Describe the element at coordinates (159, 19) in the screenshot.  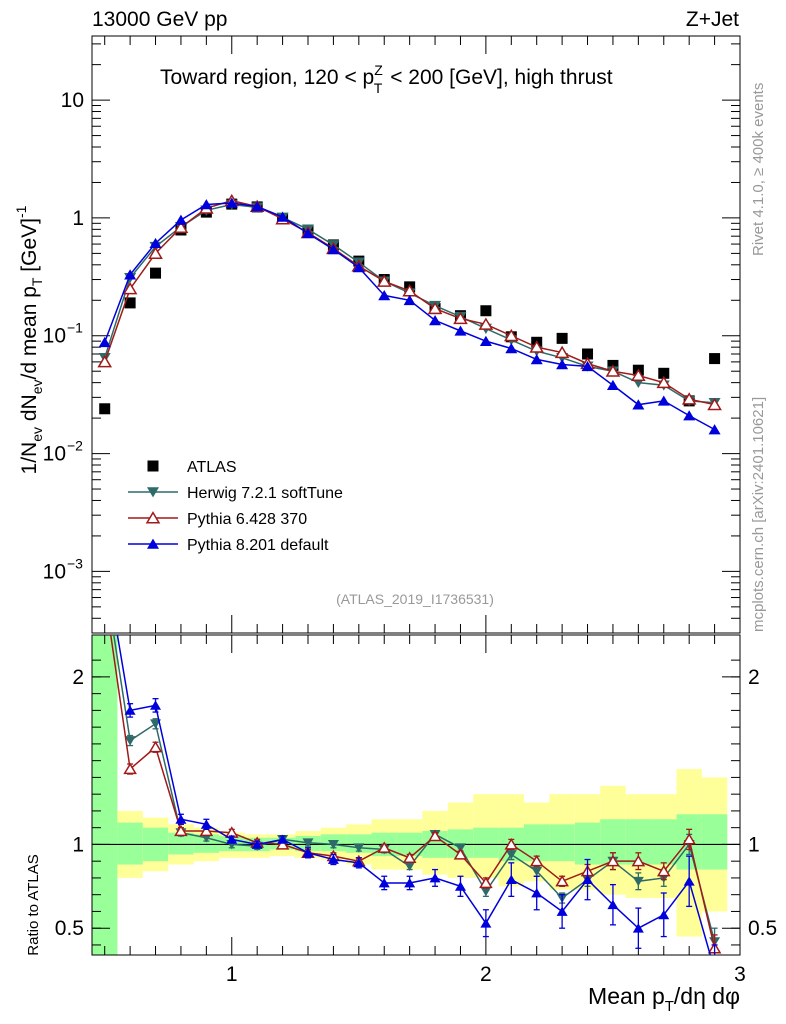
I see `header-left: 13000 GeV pp` at that location.